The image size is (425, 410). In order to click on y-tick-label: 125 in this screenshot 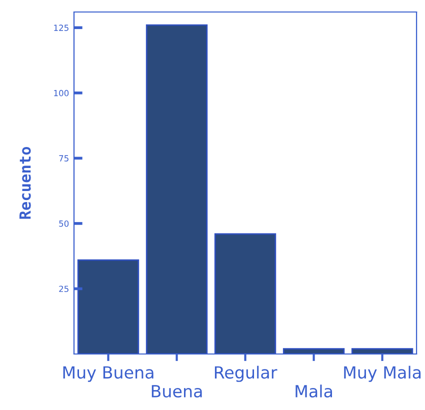, I will do `click(61, 27)`.